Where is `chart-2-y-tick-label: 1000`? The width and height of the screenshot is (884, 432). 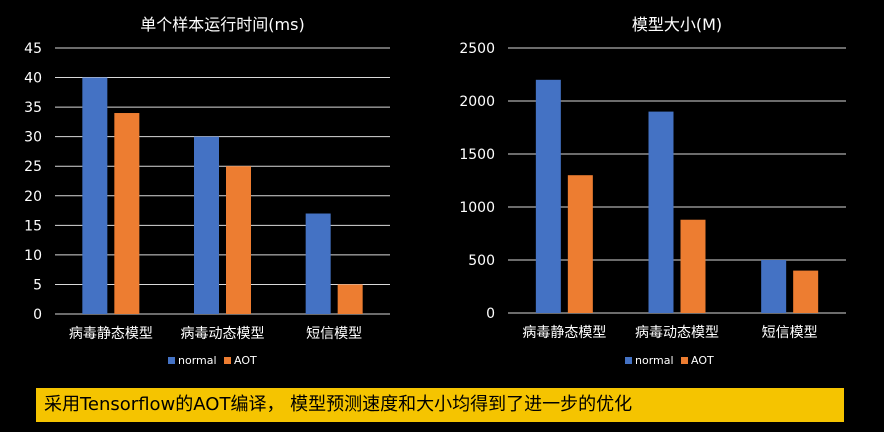
chart-2-y-tick-label: 1000 is located at coordinates (477, 208).